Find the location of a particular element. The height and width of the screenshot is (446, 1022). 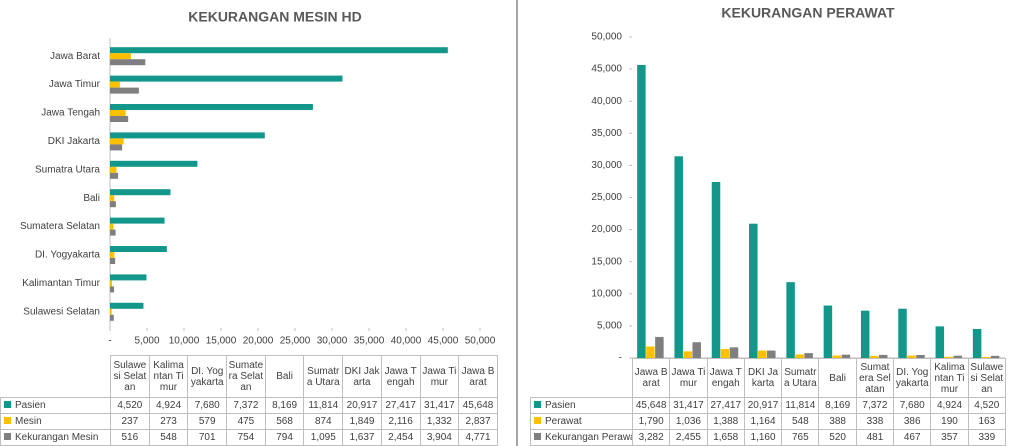

value-cell: 4,924 is located at coordinates (949, 405).